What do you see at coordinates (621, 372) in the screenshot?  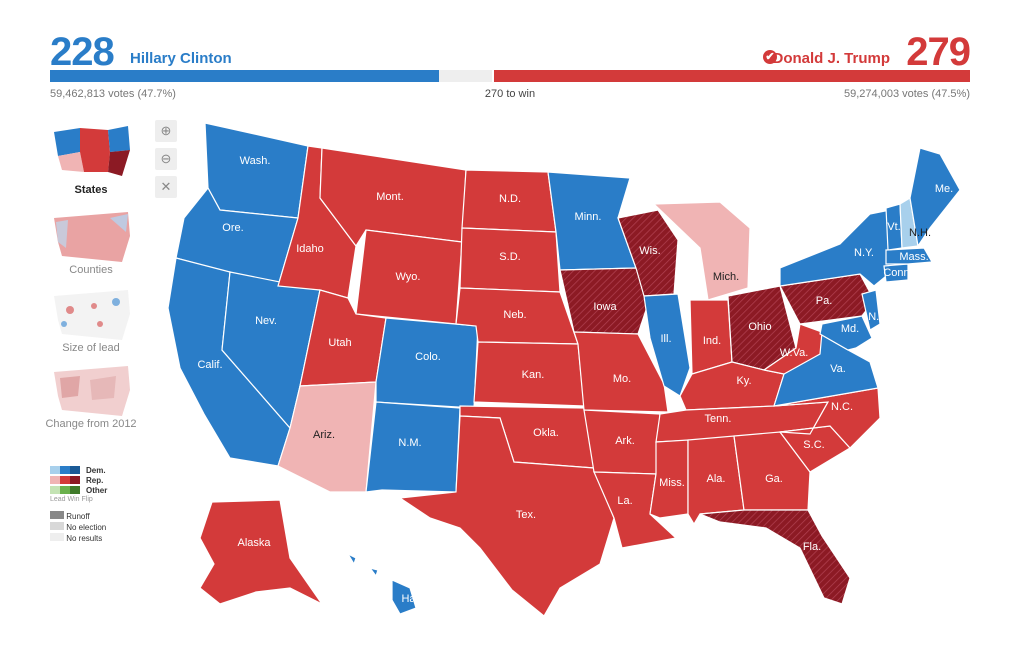 I see `state-mo` at bounding box center [621, 372].